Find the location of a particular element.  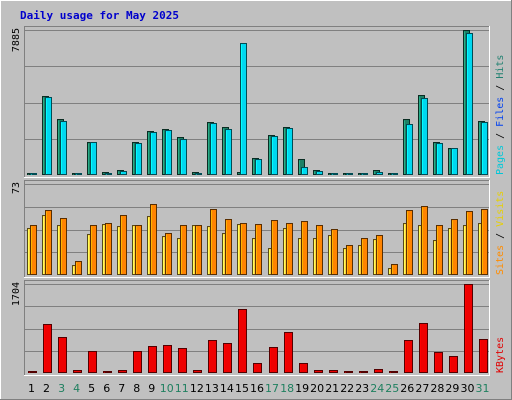

x-tick-label: 17 is located at coordinates (272, 388).